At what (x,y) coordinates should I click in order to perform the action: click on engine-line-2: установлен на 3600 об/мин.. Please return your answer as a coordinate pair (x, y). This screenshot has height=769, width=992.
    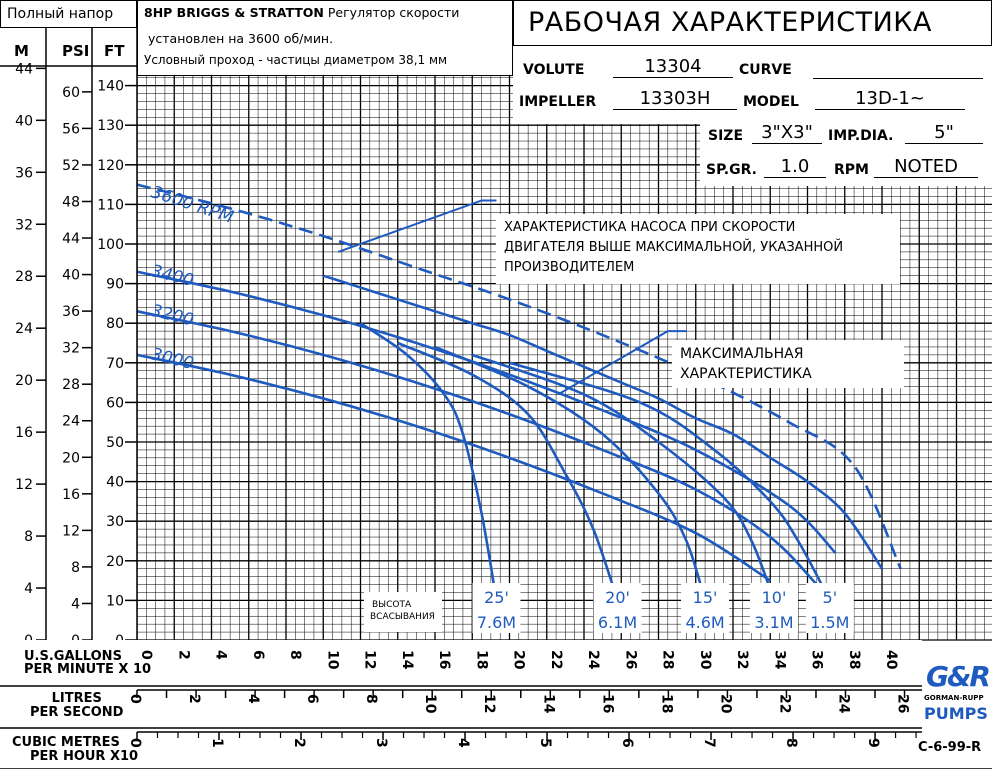
    Looking at the image, I should click on (241, 38).